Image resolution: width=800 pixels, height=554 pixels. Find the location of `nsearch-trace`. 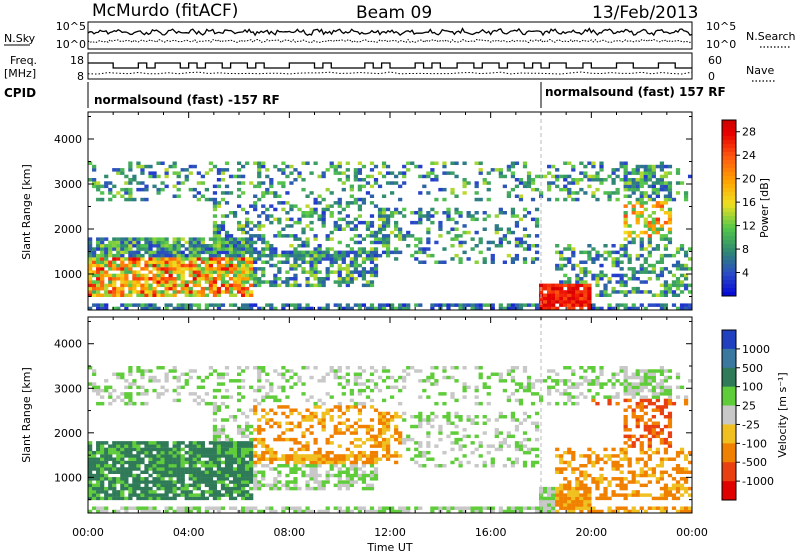

nsearch-trace is located at coordinates (390, 41).